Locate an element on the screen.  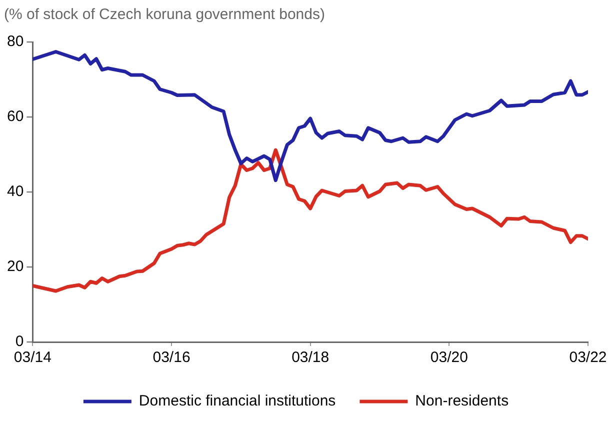
x-tick-label: 03/18 is located at coordinates (311, 357).